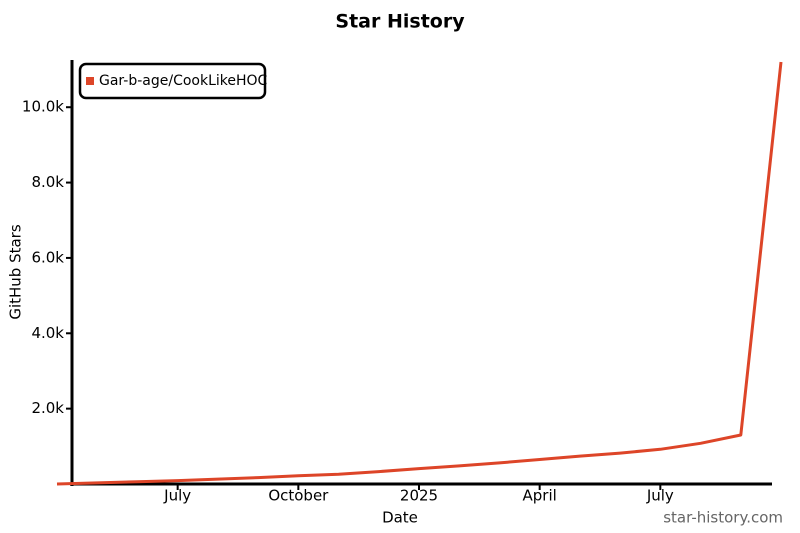 The height and width of the screenshot is (533, 800). I want to click on y-tick-label: 6.0k, so click(47, 257).